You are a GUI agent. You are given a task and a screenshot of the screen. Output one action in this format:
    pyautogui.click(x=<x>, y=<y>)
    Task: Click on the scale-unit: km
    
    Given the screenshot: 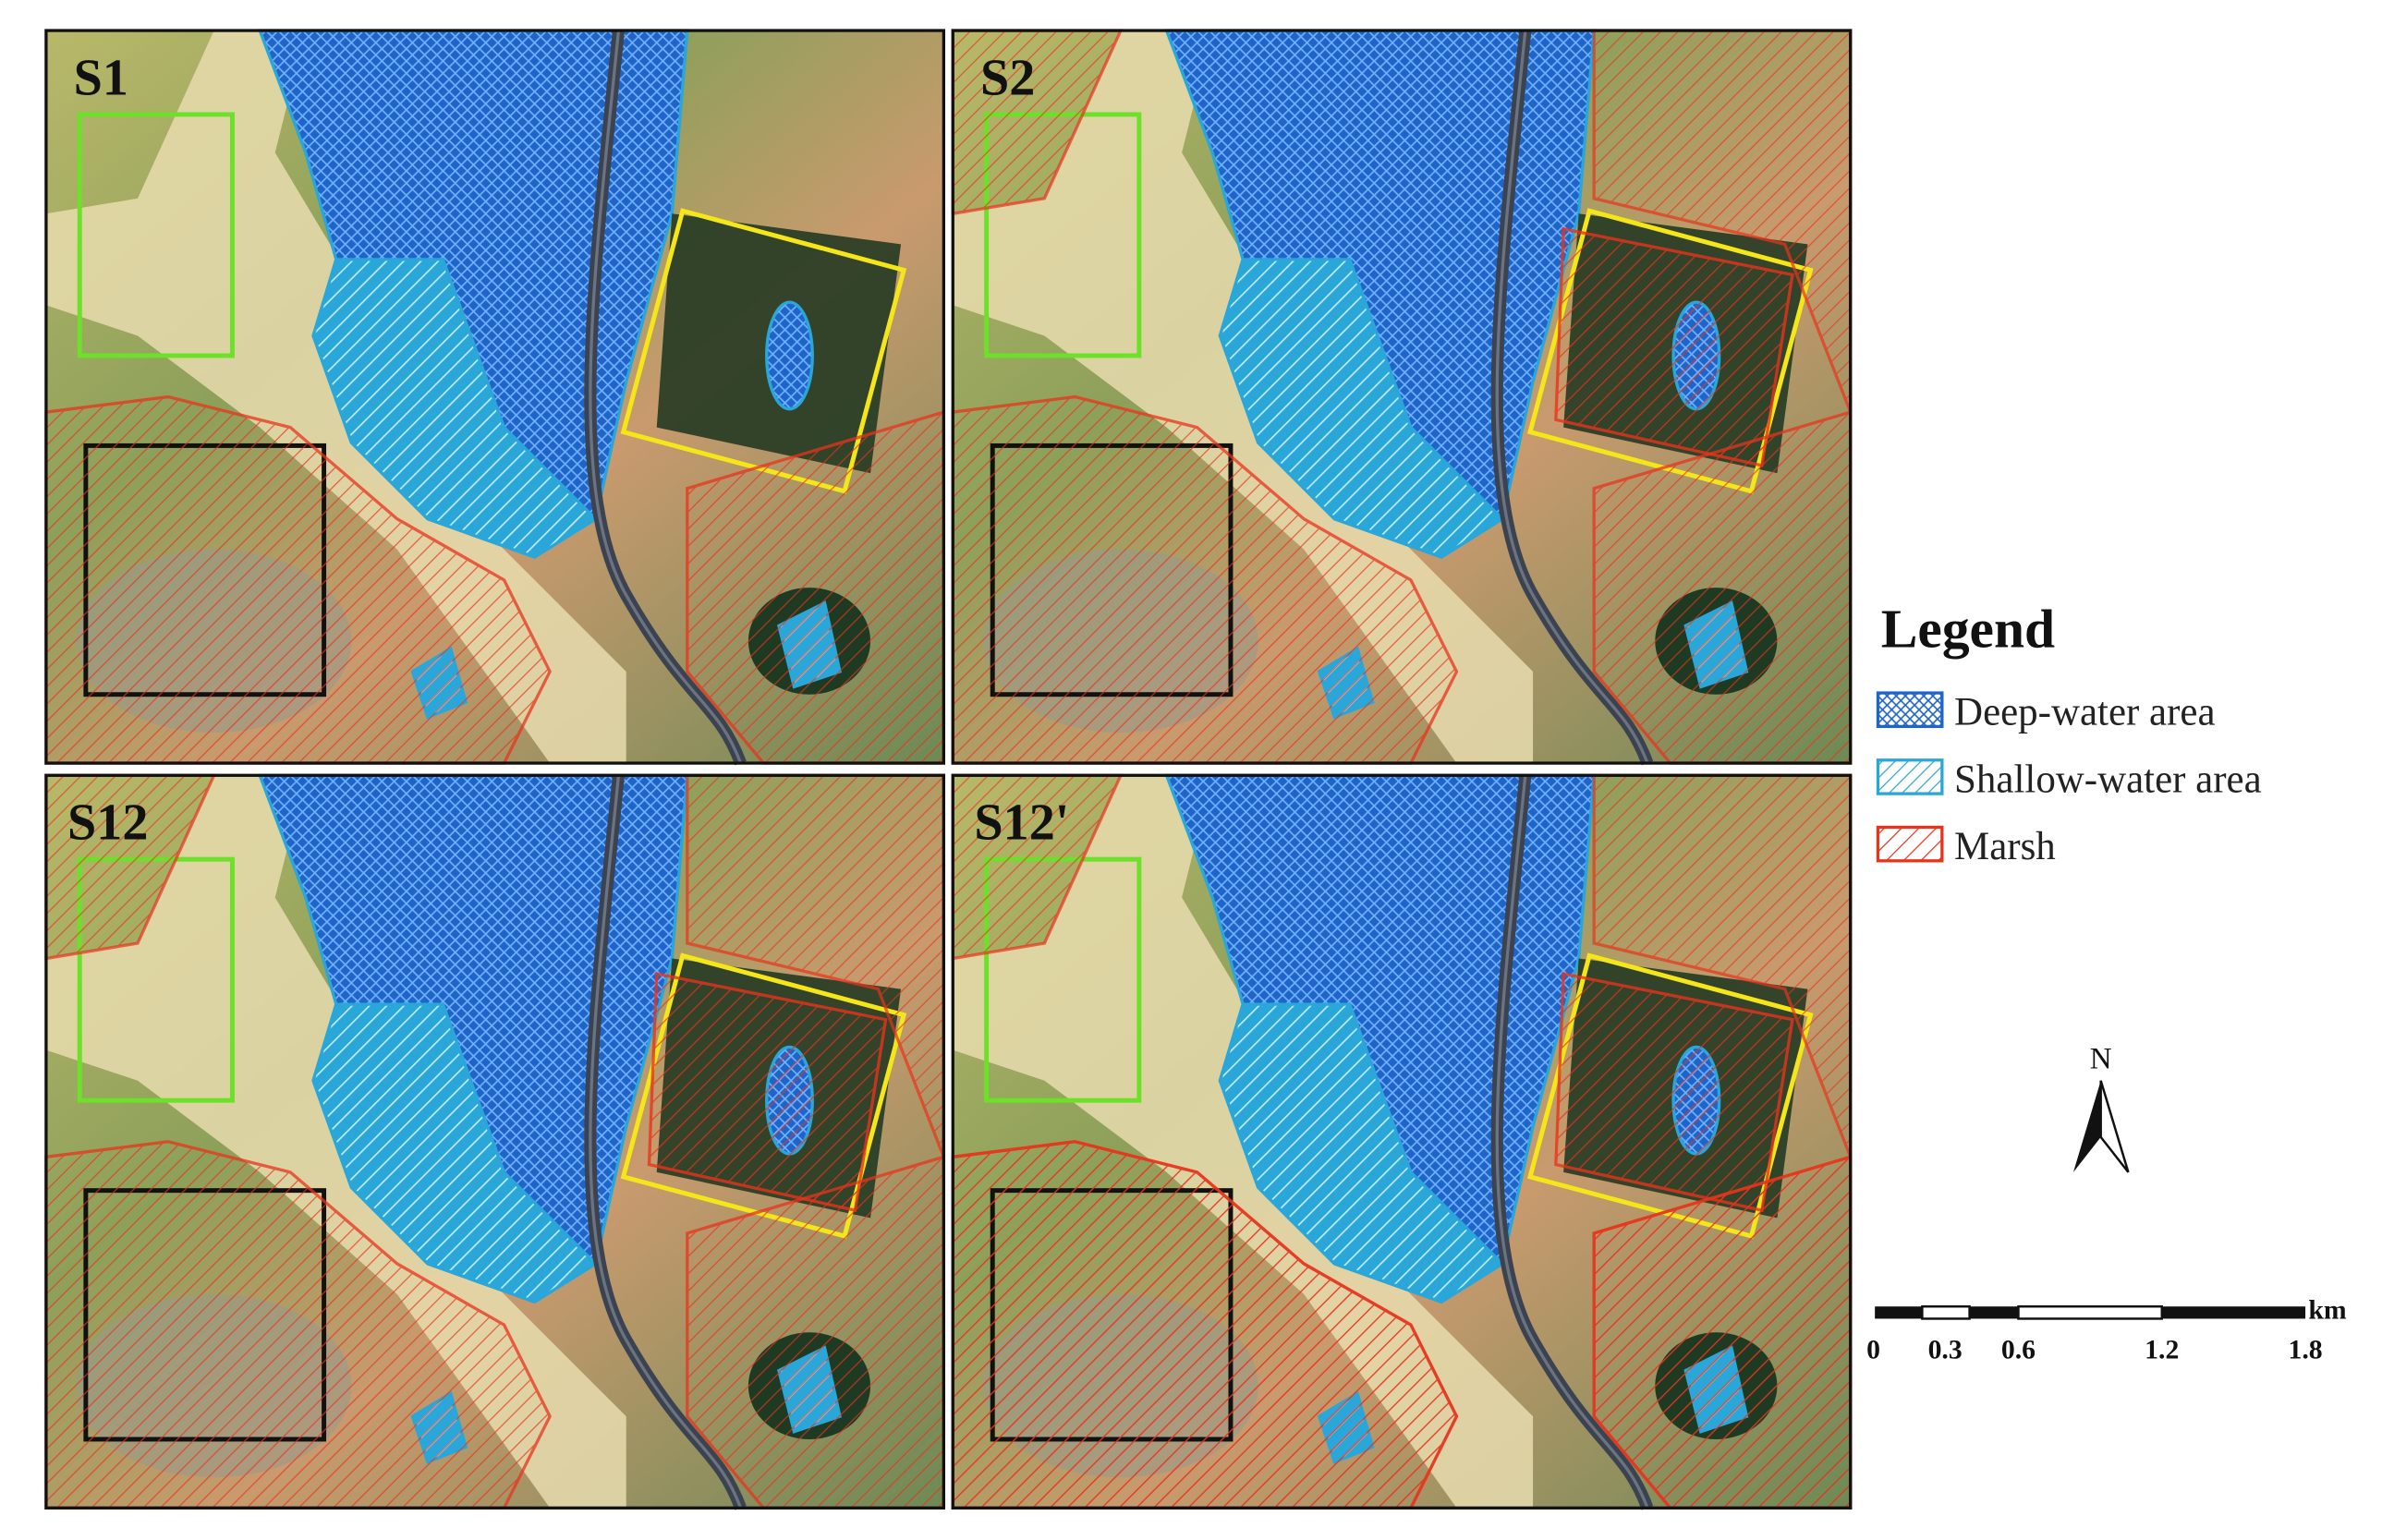 What is the action you would take?
    pyautogui.click(x=2327, y=1310)
    